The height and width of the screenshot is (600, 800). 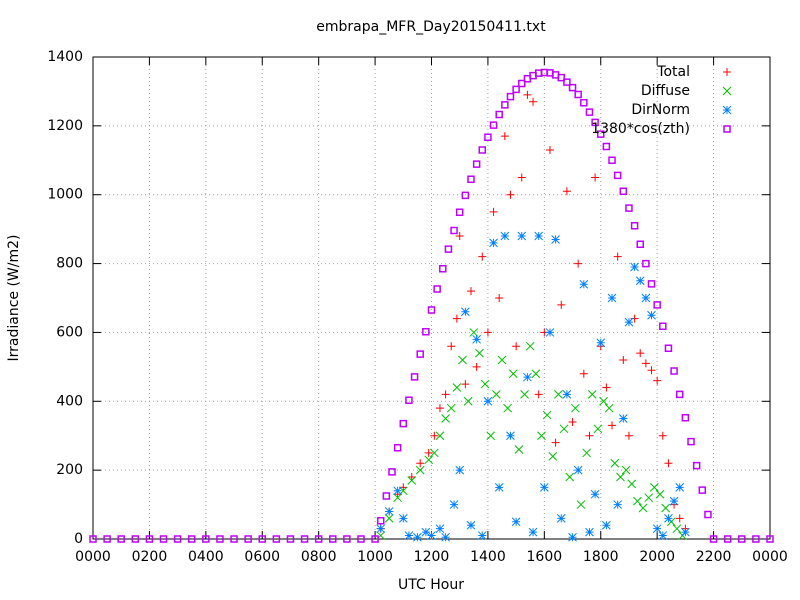 I want to click on x-tick-label: 0200, so click(x=150, y=557).